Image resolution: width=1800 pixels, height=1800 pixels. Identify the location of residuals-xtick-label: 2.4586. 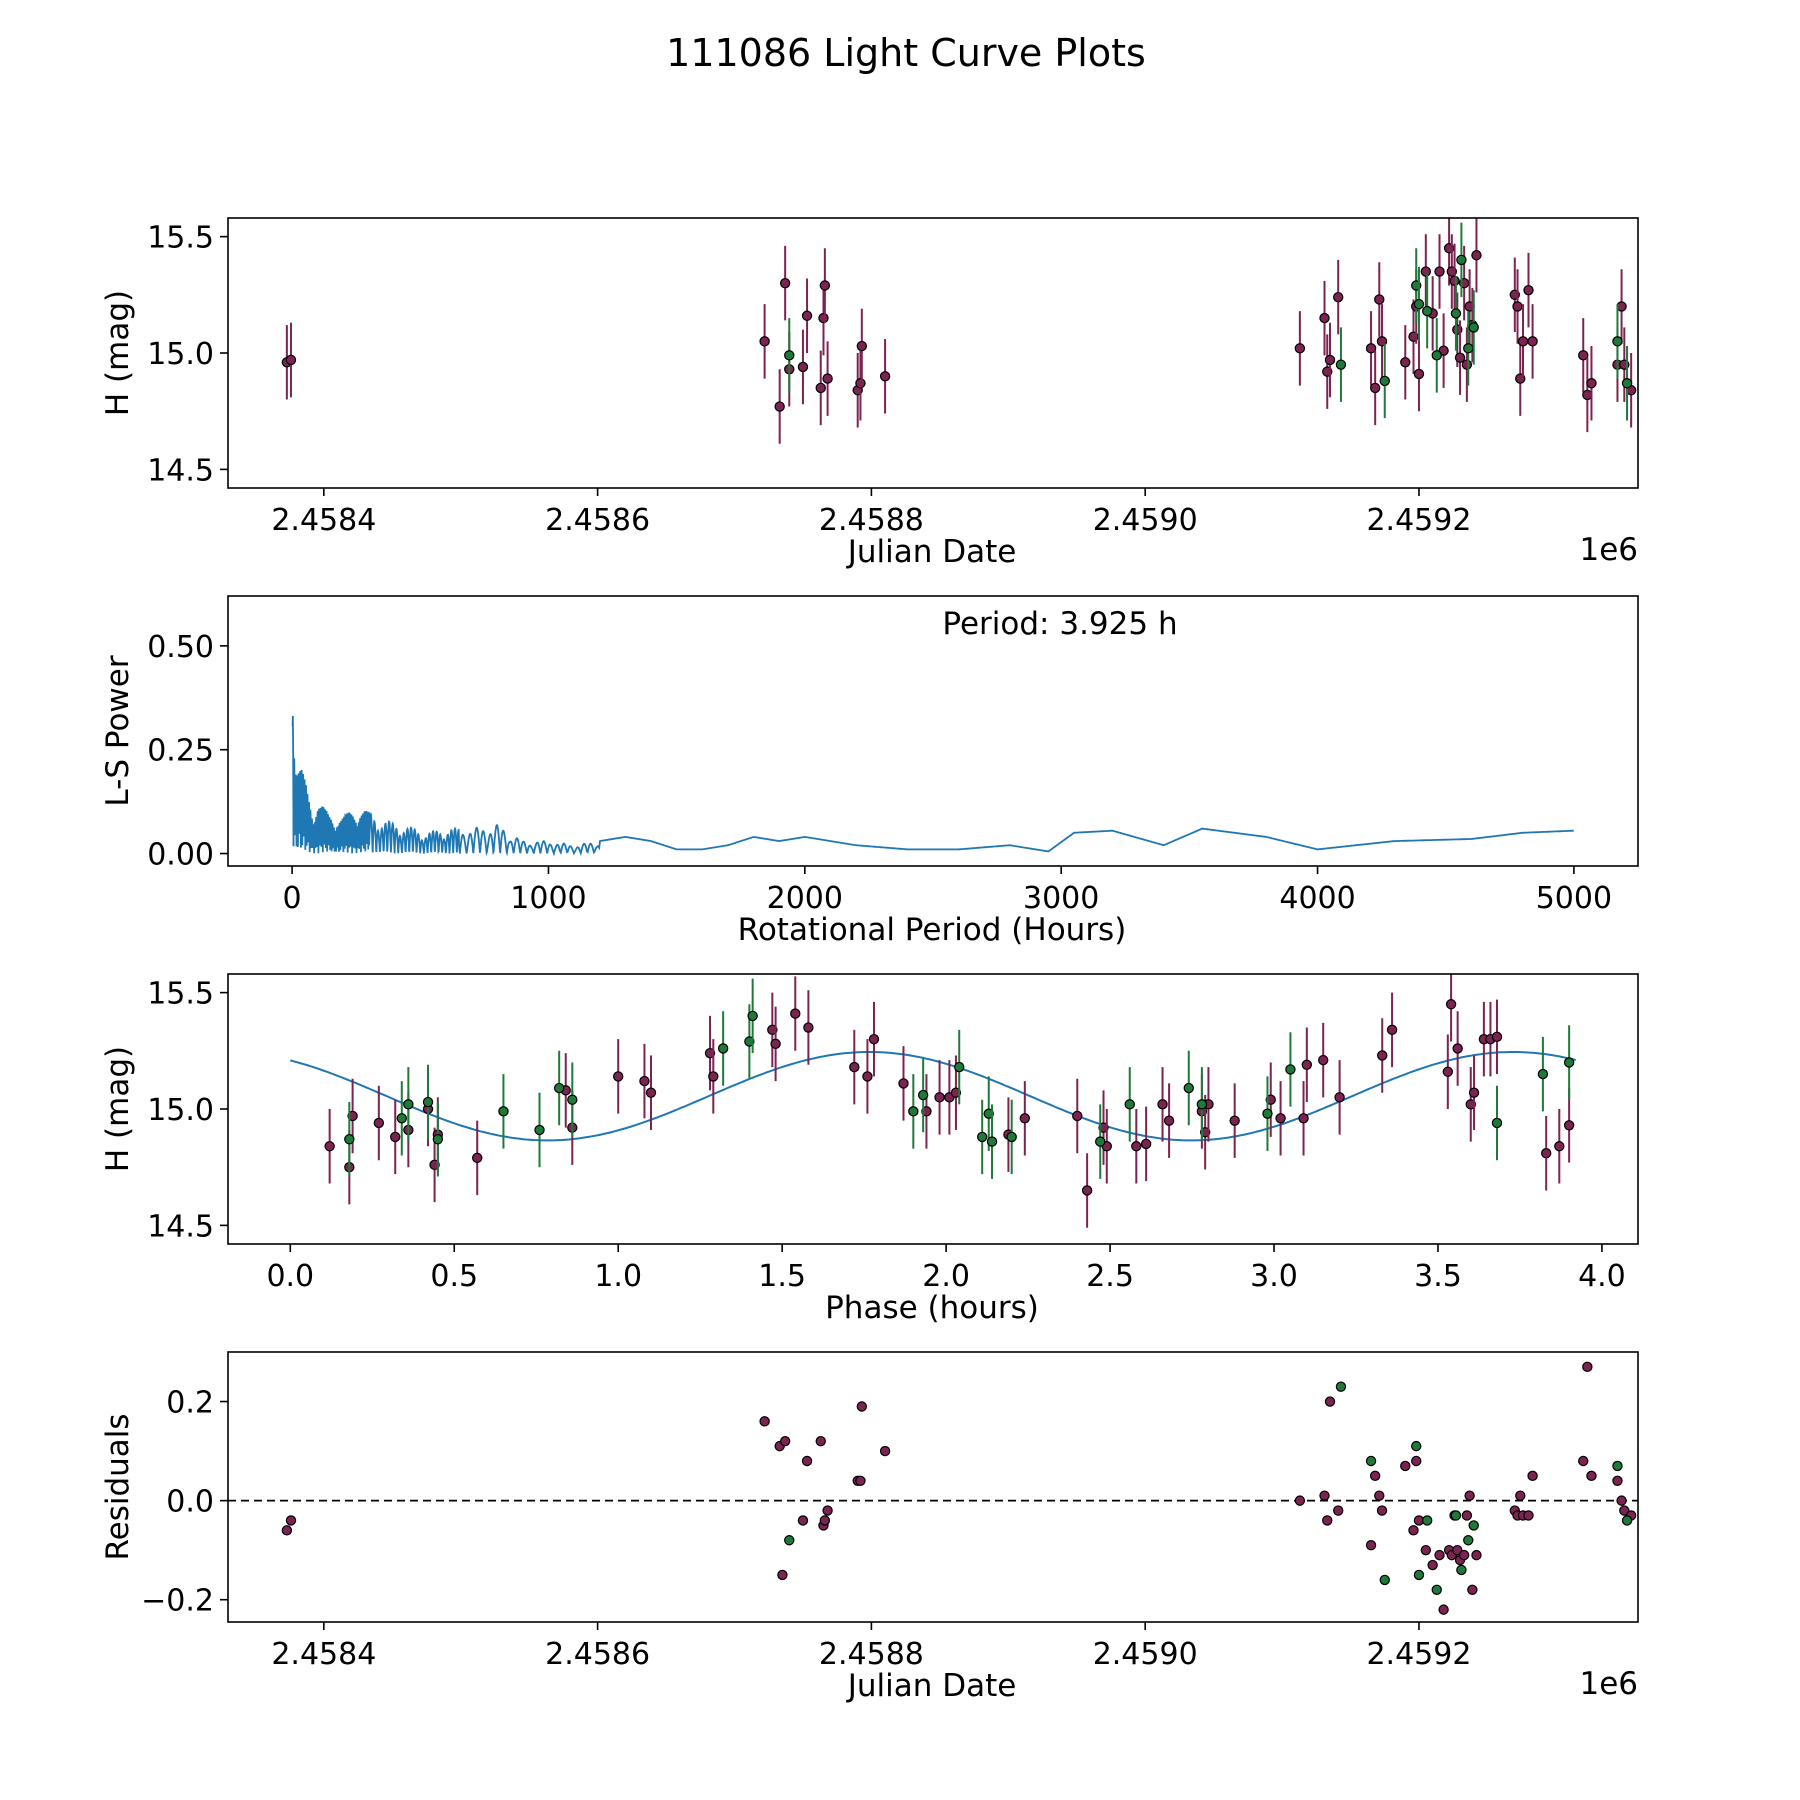
(597, 1654).